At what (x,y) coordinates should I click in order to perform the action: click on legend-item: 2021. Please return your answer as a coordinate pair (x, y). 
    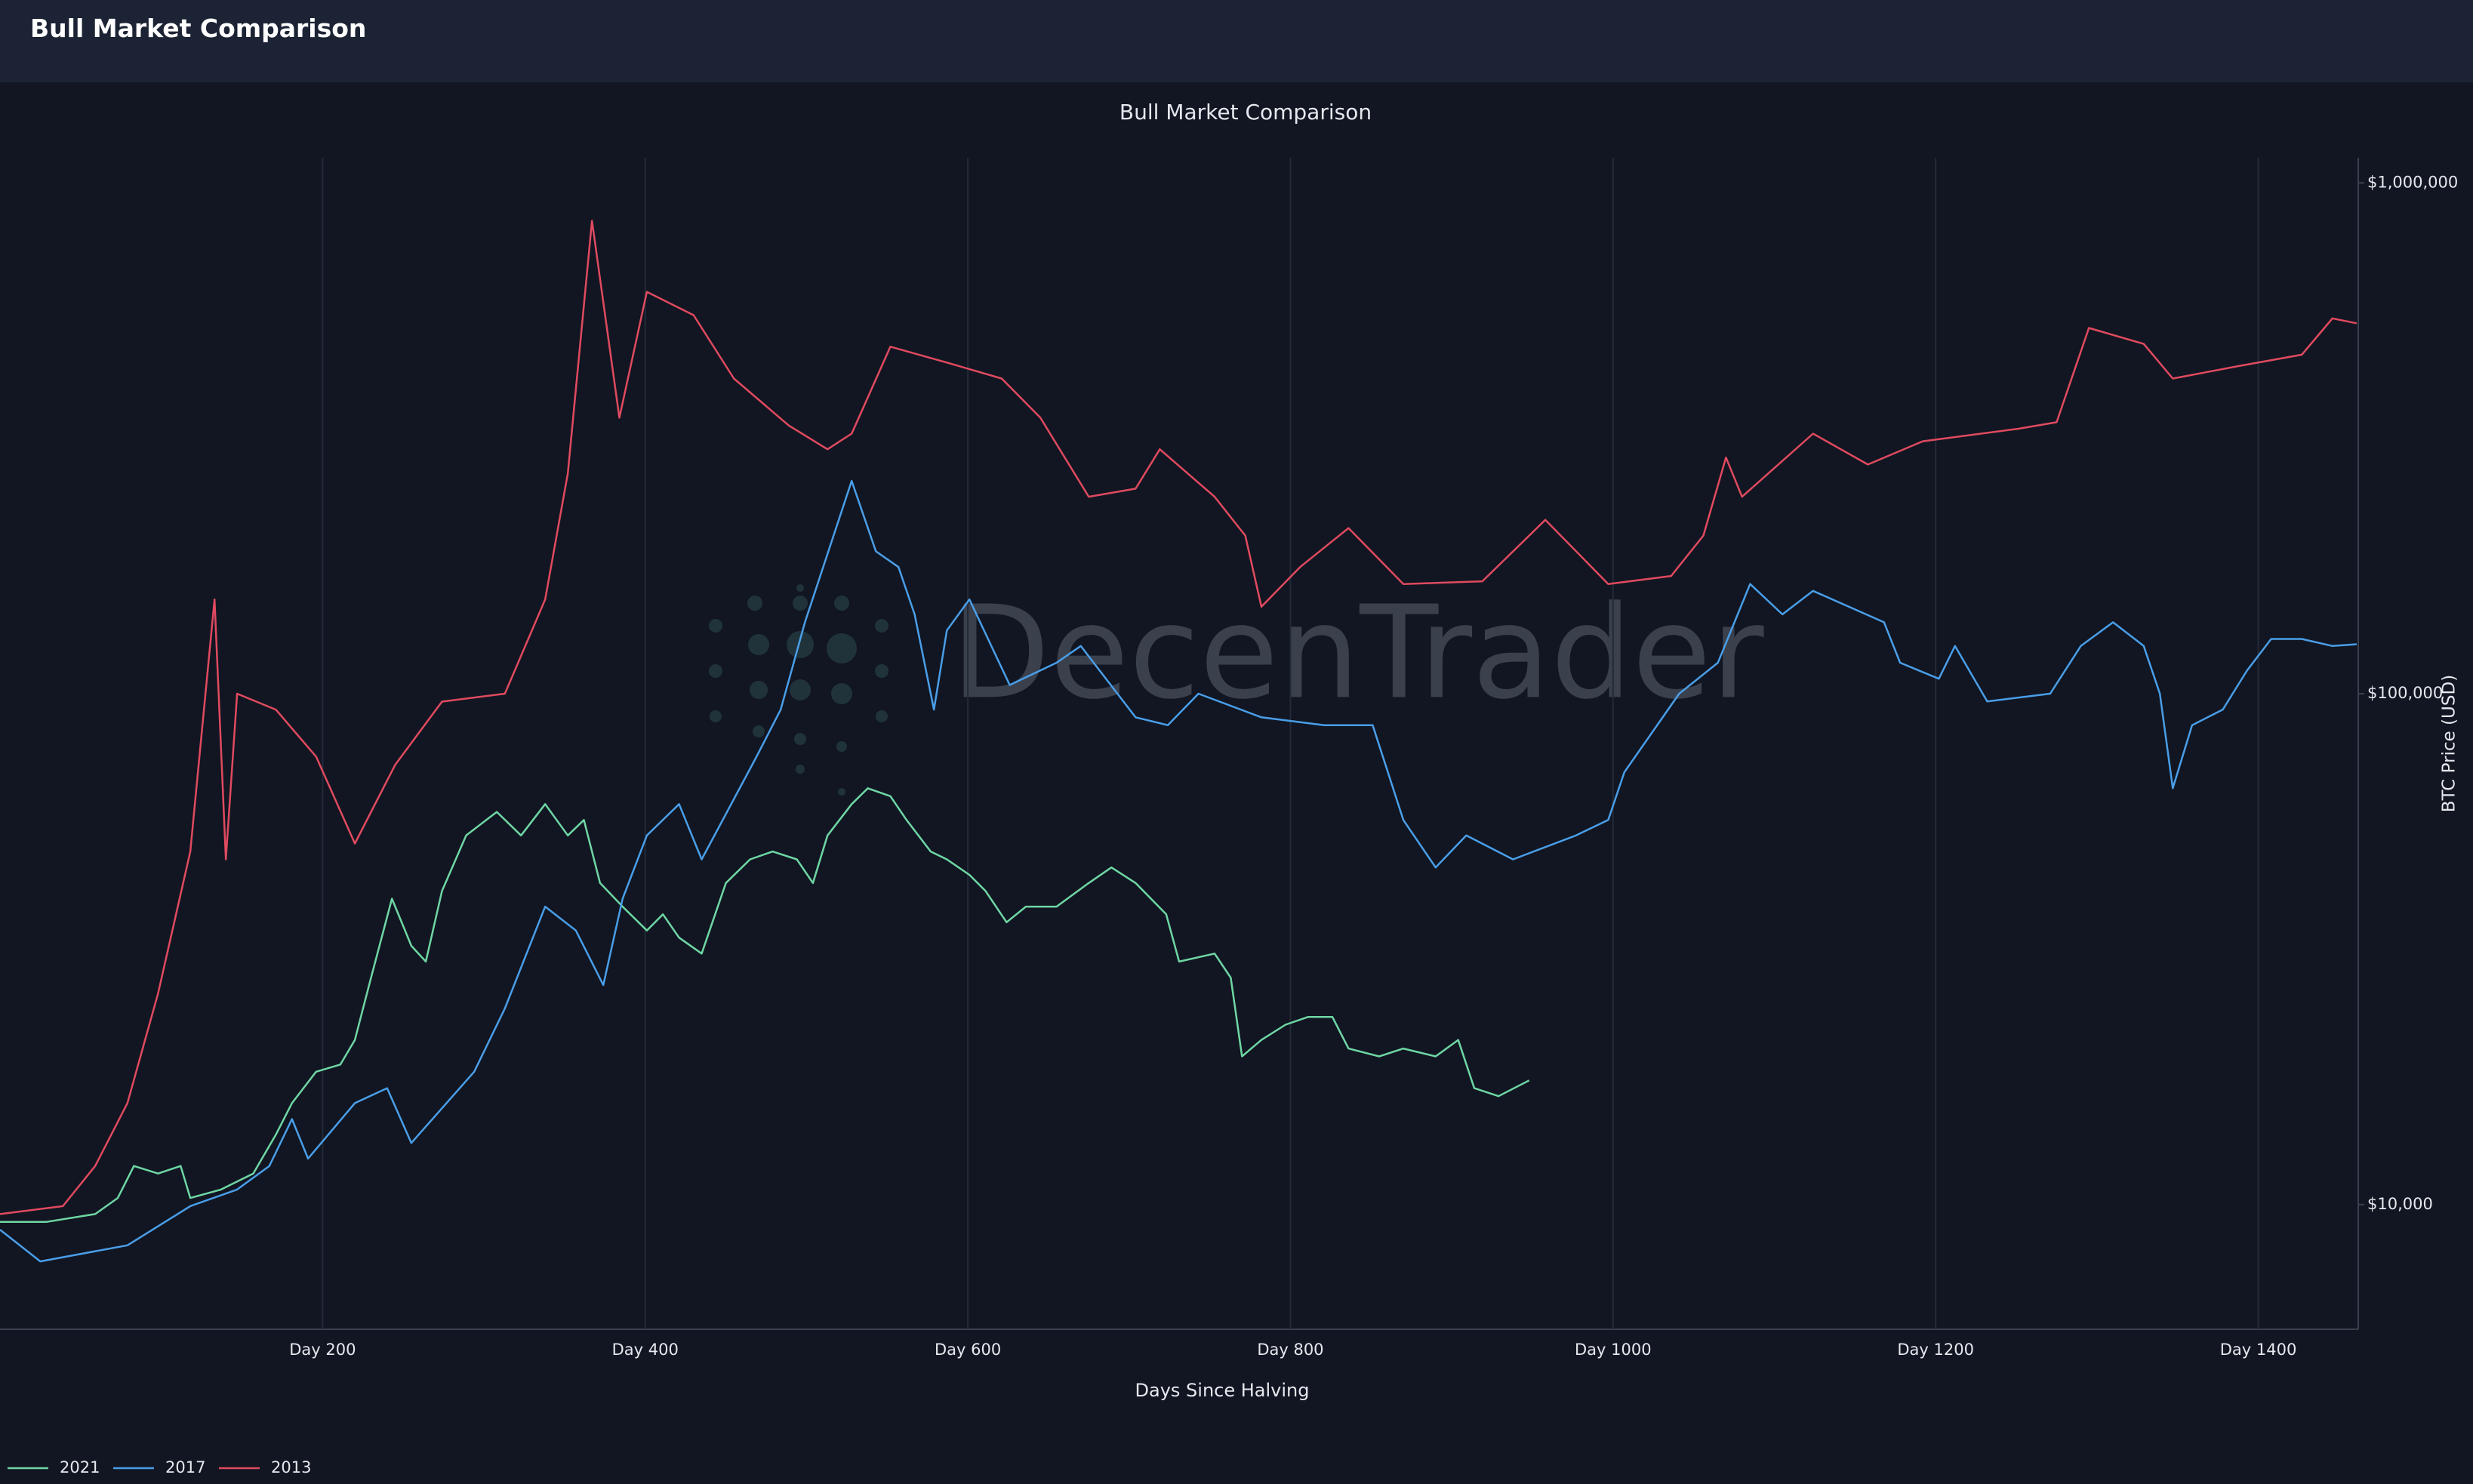
    Looking at the image, I should click on (54, 1467).